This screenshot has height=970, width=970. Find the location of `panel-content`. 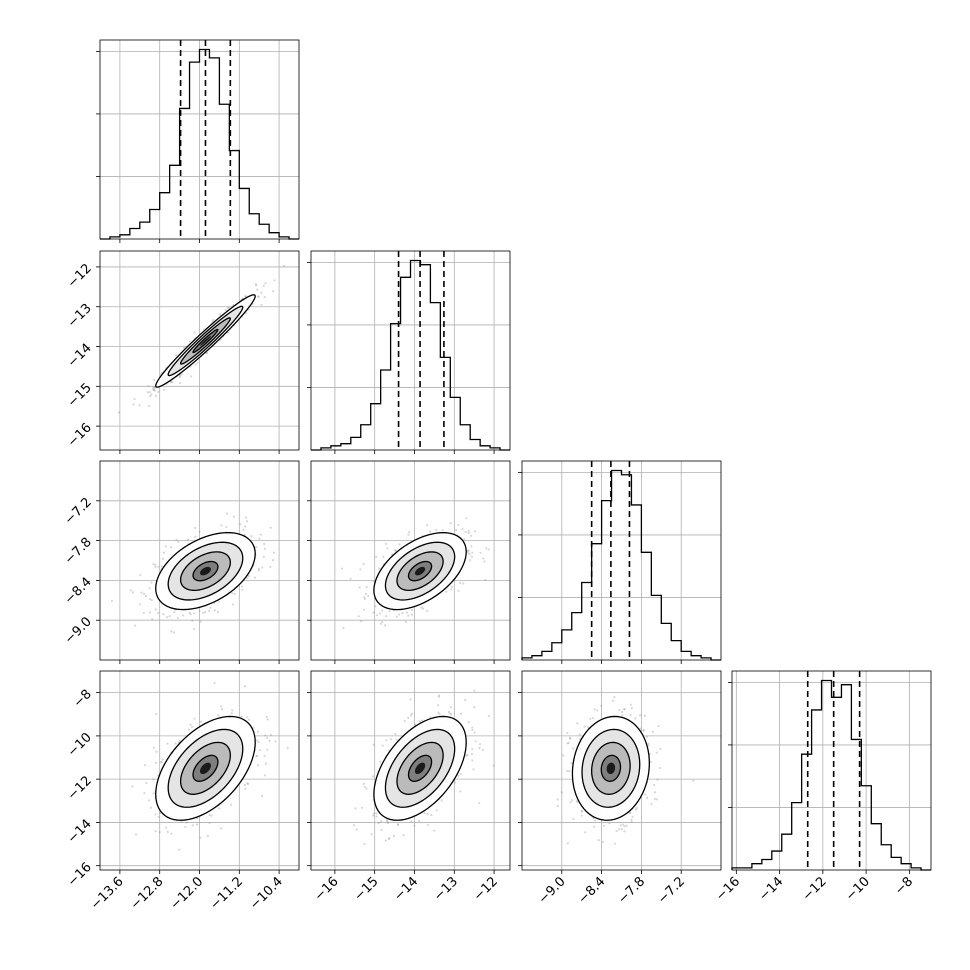

panel-content is located at coordinates (199, 560).